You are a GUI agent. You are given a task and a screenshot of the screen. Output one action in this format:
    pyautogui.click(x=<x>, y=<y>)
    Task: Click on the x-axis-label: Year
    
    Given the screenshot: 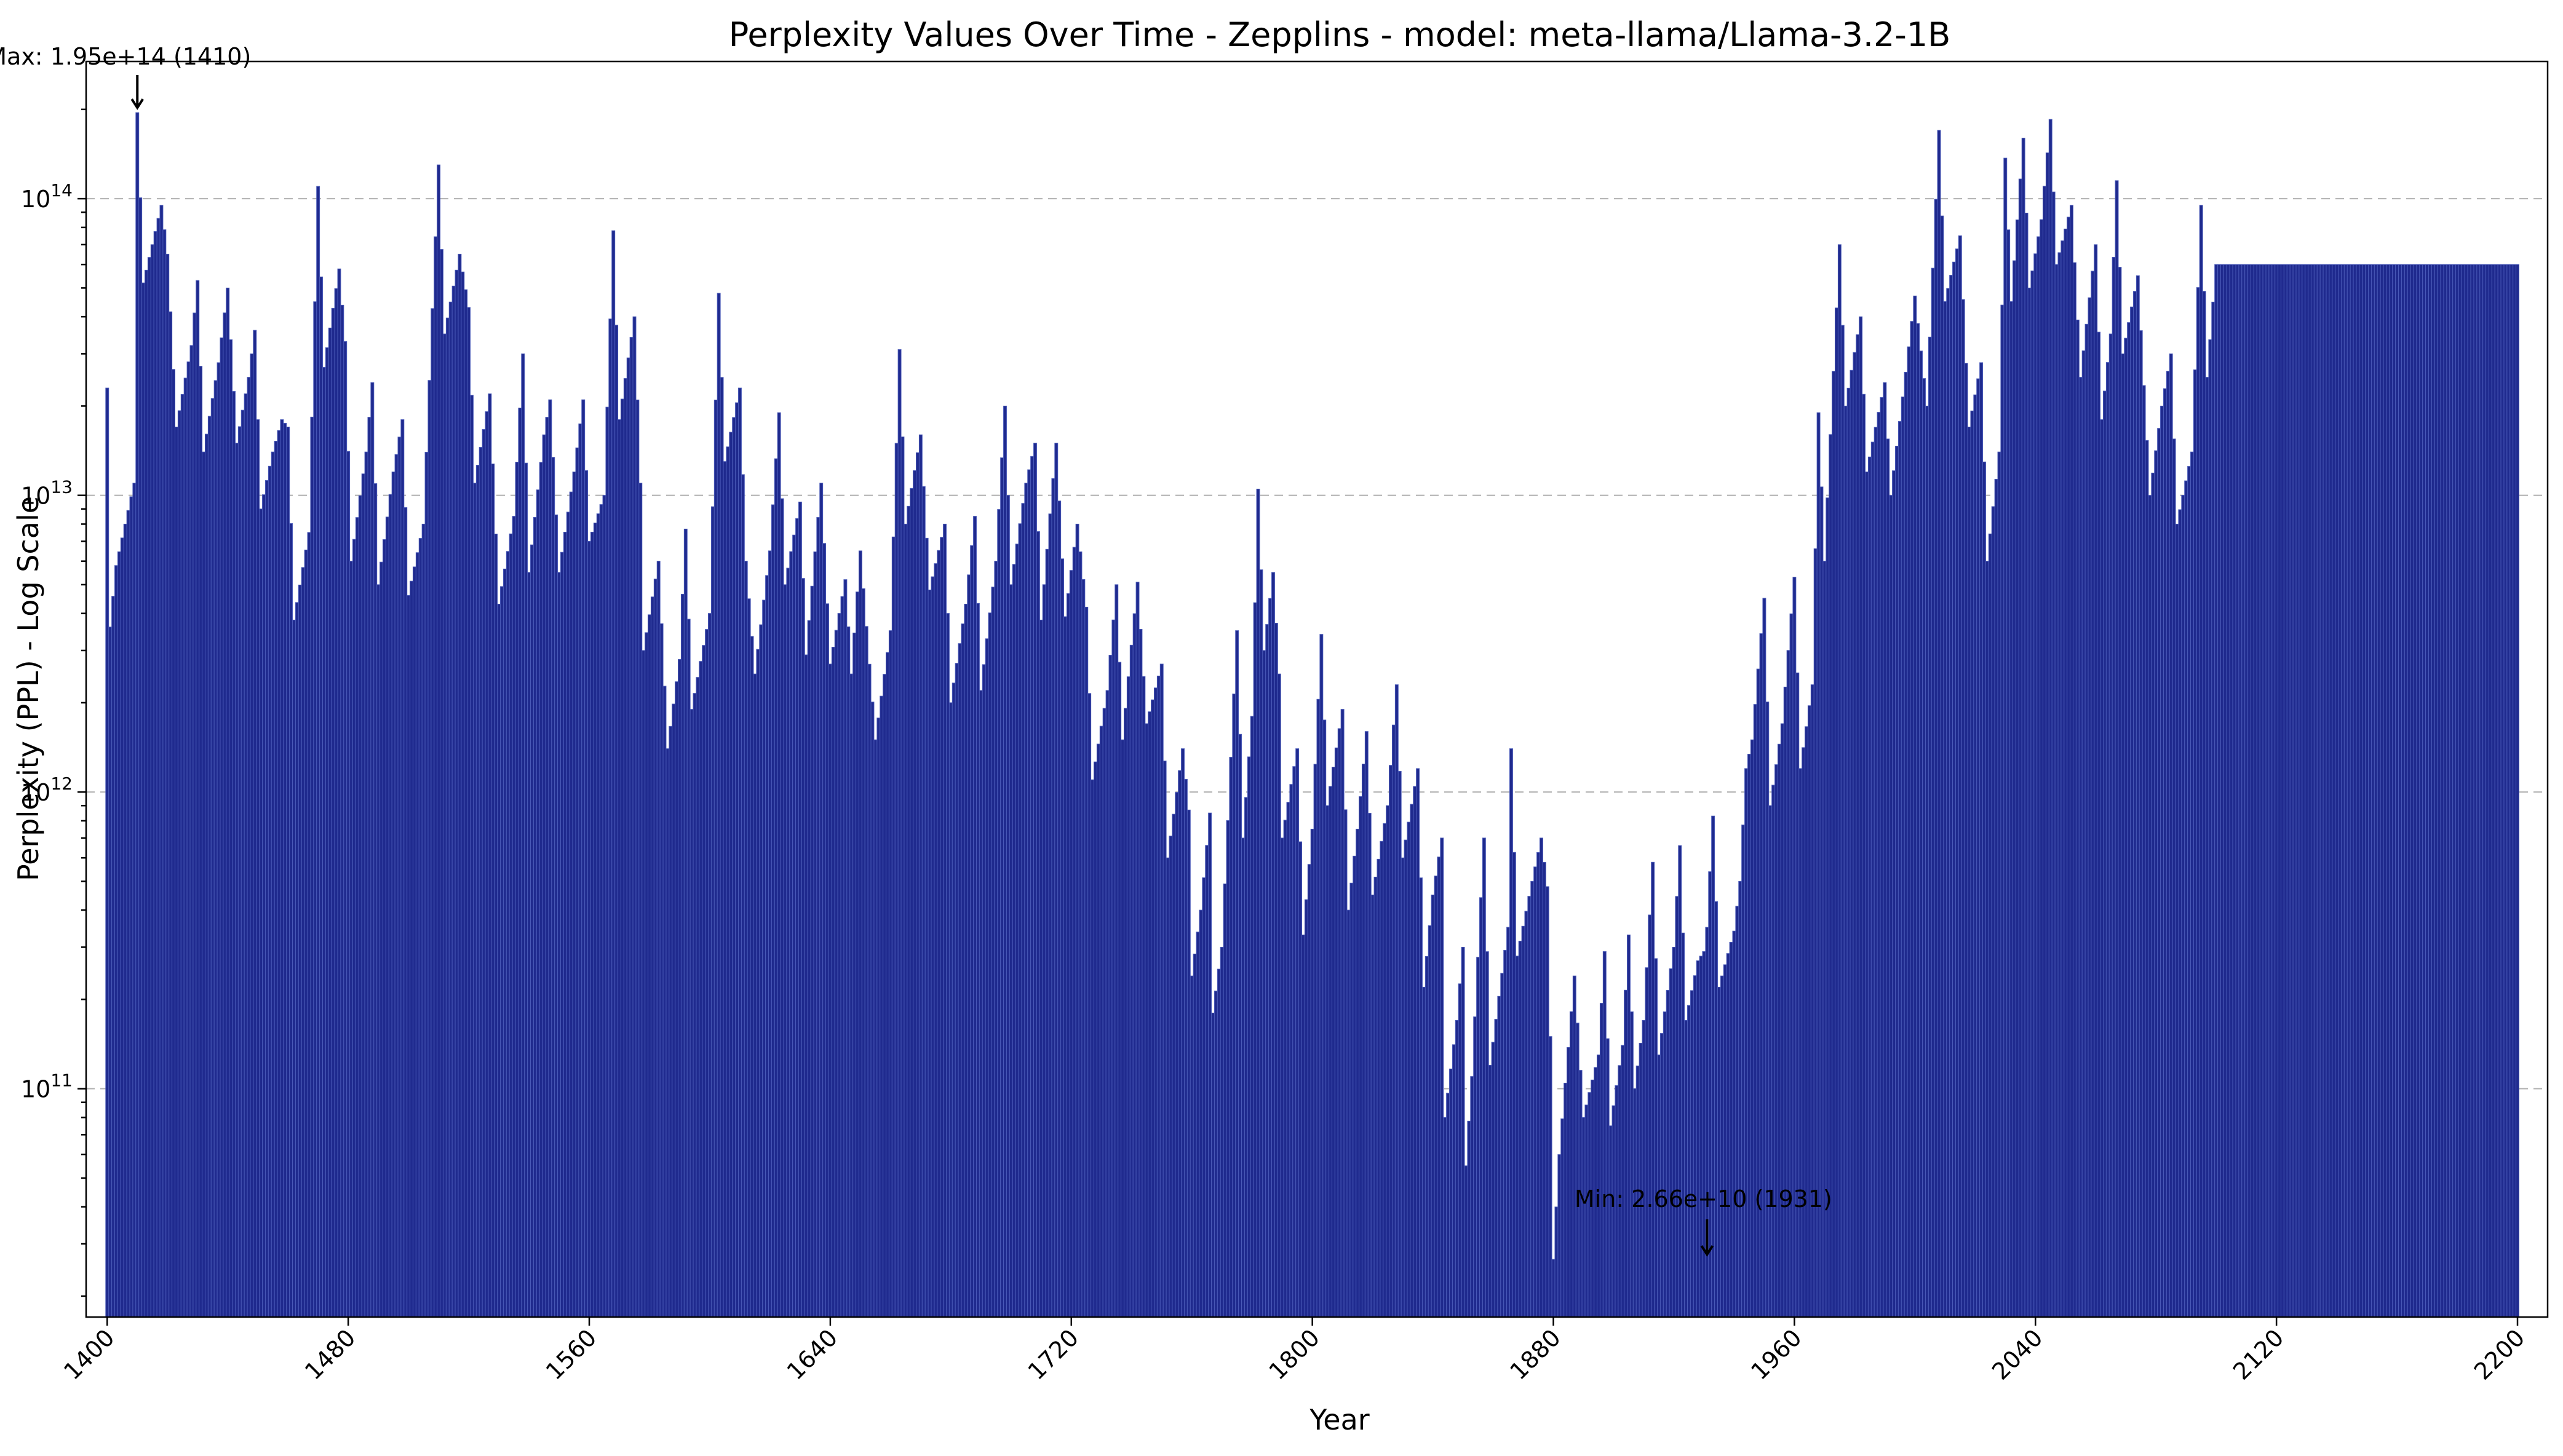 What is the action you would take?
    pyautogui.click(x=1339, y=1419)
    